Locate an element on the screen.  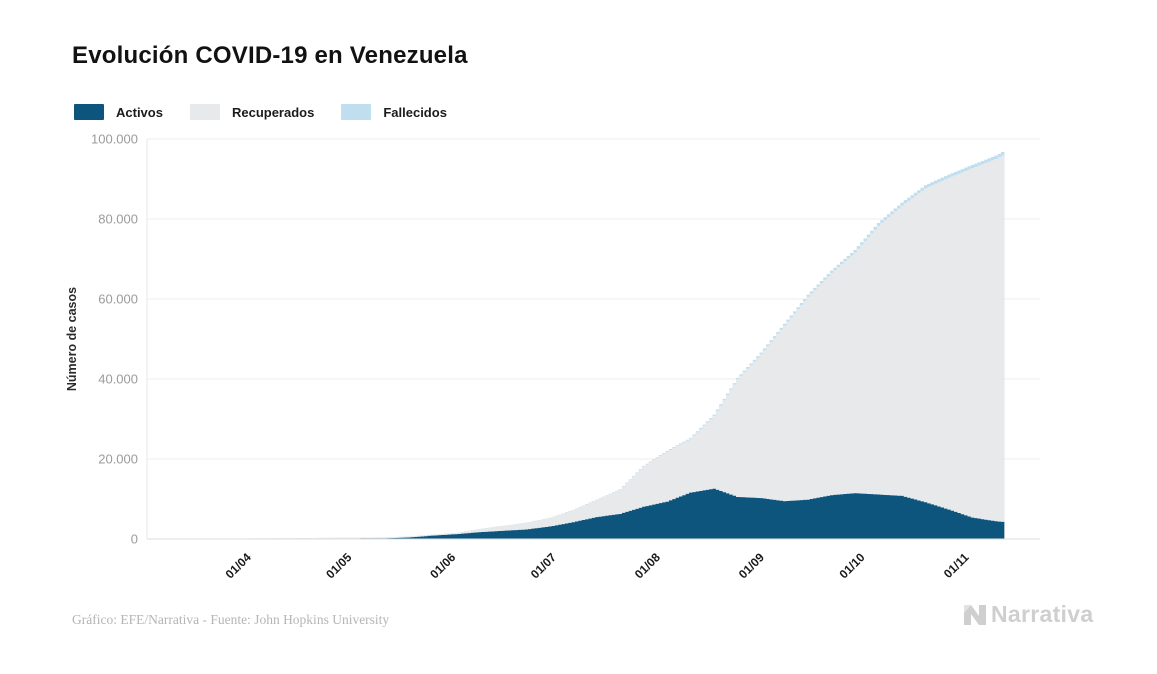
x-tick-labels: 01/04 01/05 01/06 01/07 01/08 01/09 01/10 01/11 is located at coordinates (597, 565).